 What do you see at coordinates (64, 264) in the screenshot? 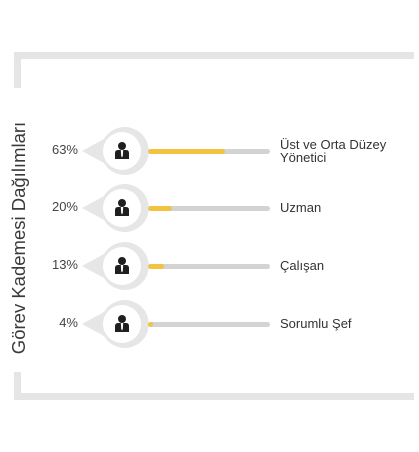
I see `percent-label: 13%` at bounding box center [64, 264].